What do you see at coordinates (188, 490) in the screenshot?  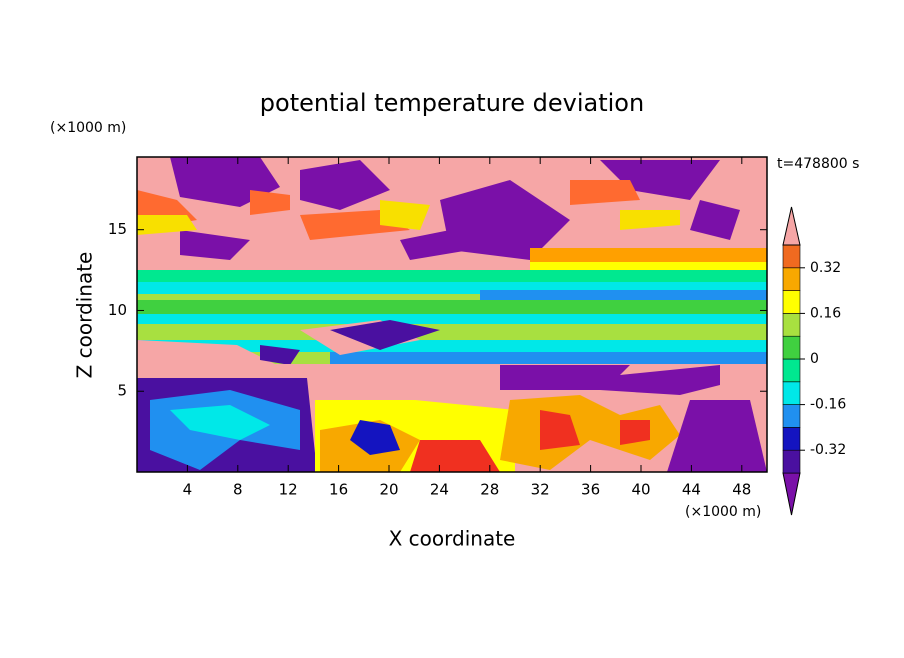 I see `x-tick-label: 4` at bounding box center [188, 490].